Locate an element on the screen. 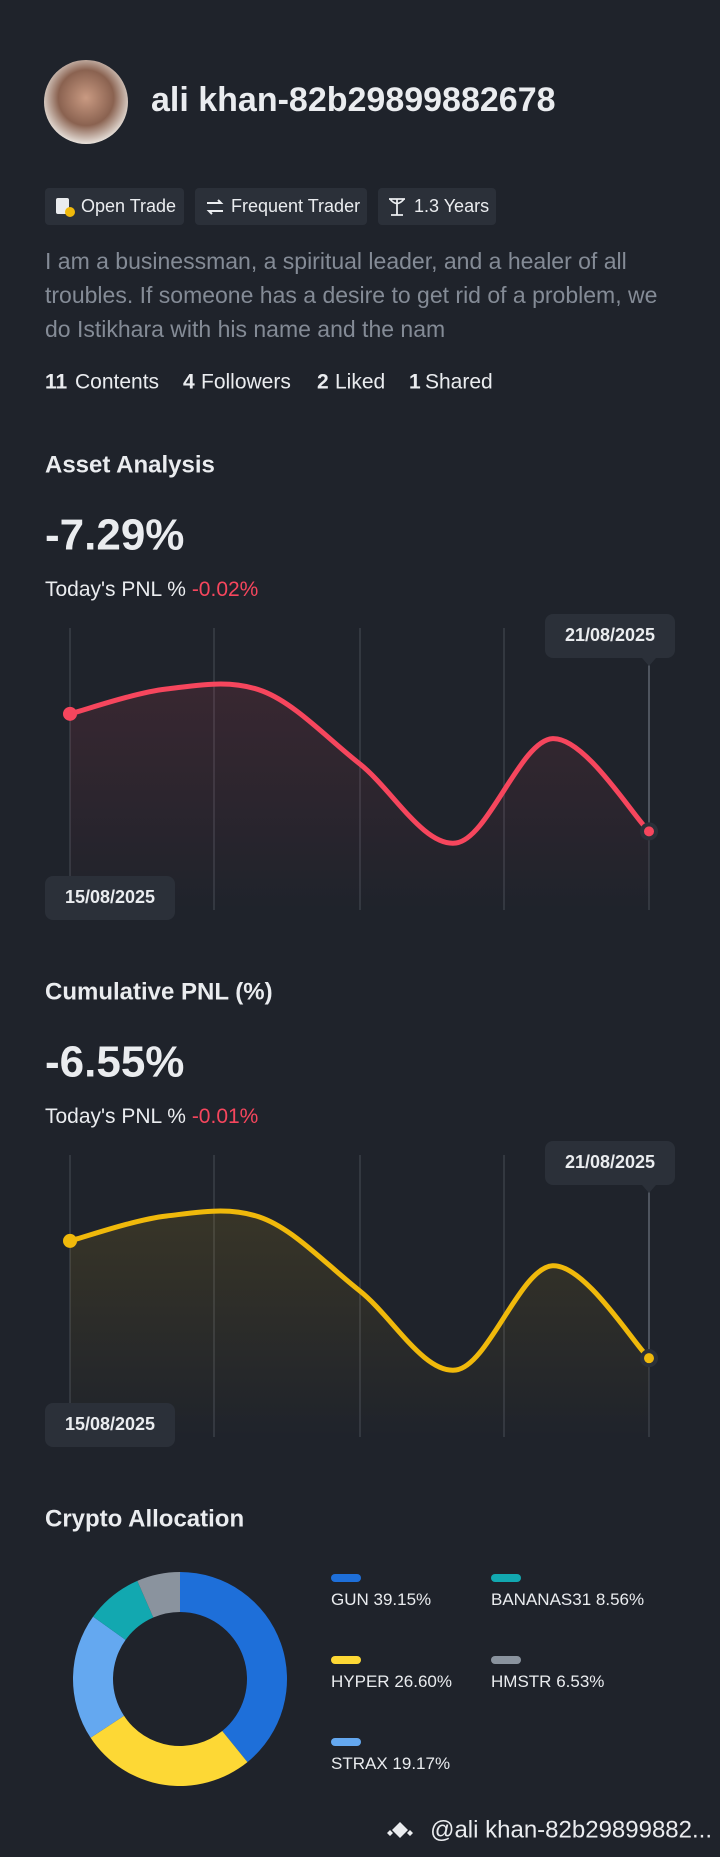 This screenshot has width=720, height=1857. legend-label: BANANAS31 8.56% is located at coordinates (567, 1599).